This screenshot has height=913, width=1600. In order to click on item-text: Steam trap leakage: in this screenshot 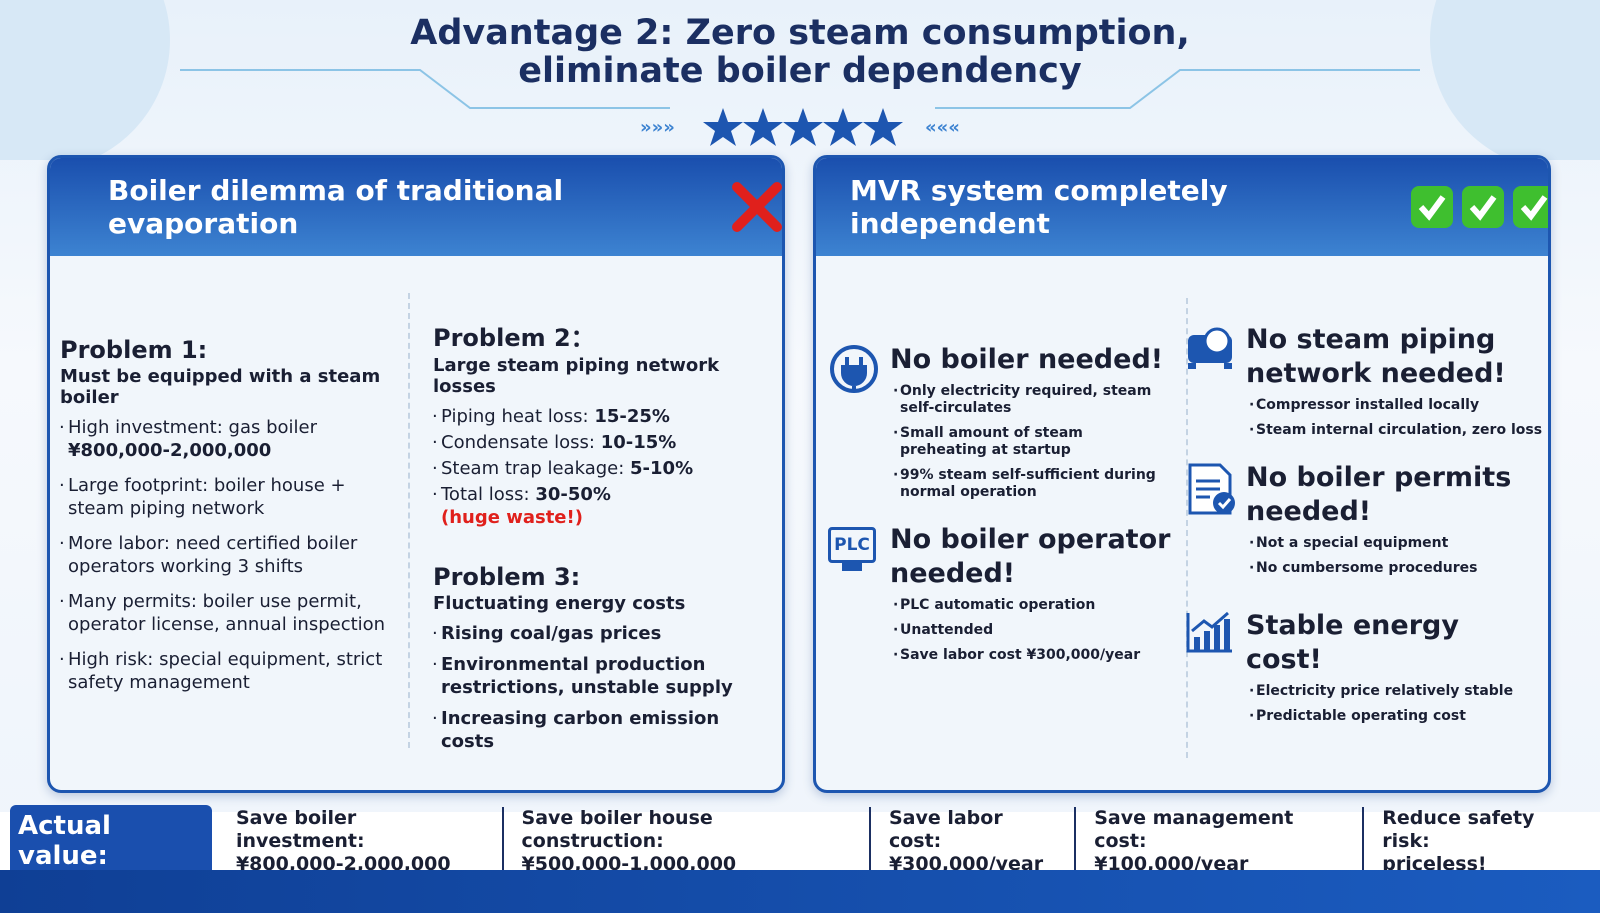, I will do `click(533, 468)`.